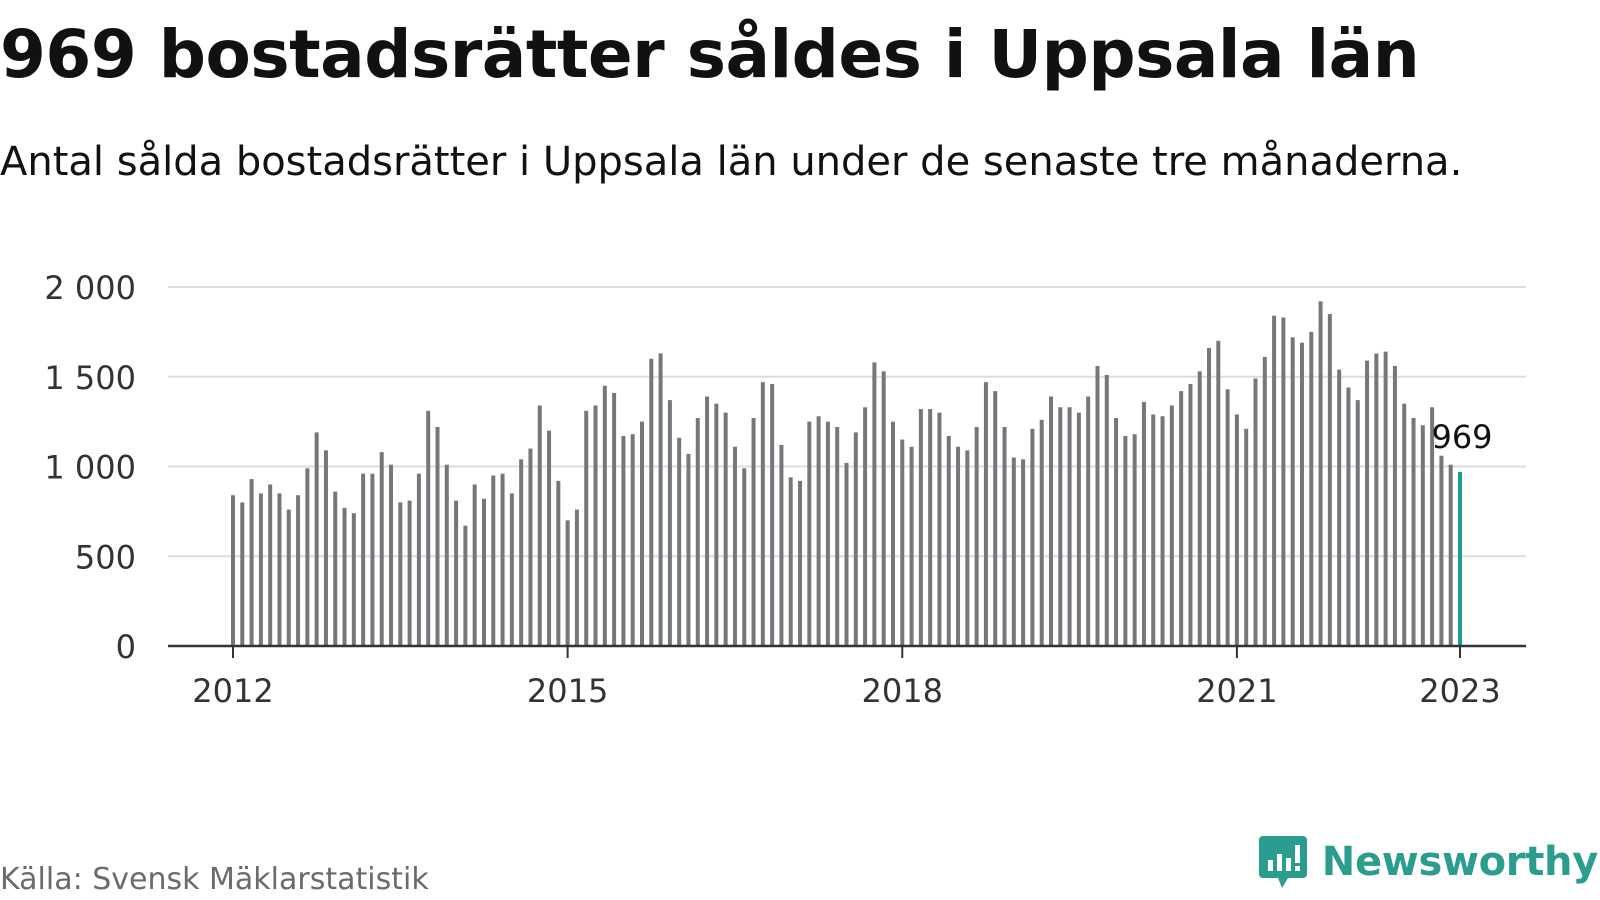 This screenshot has height=900, width=1600. I want to click on brand-name: Newsworthy, so click(1460, 862).